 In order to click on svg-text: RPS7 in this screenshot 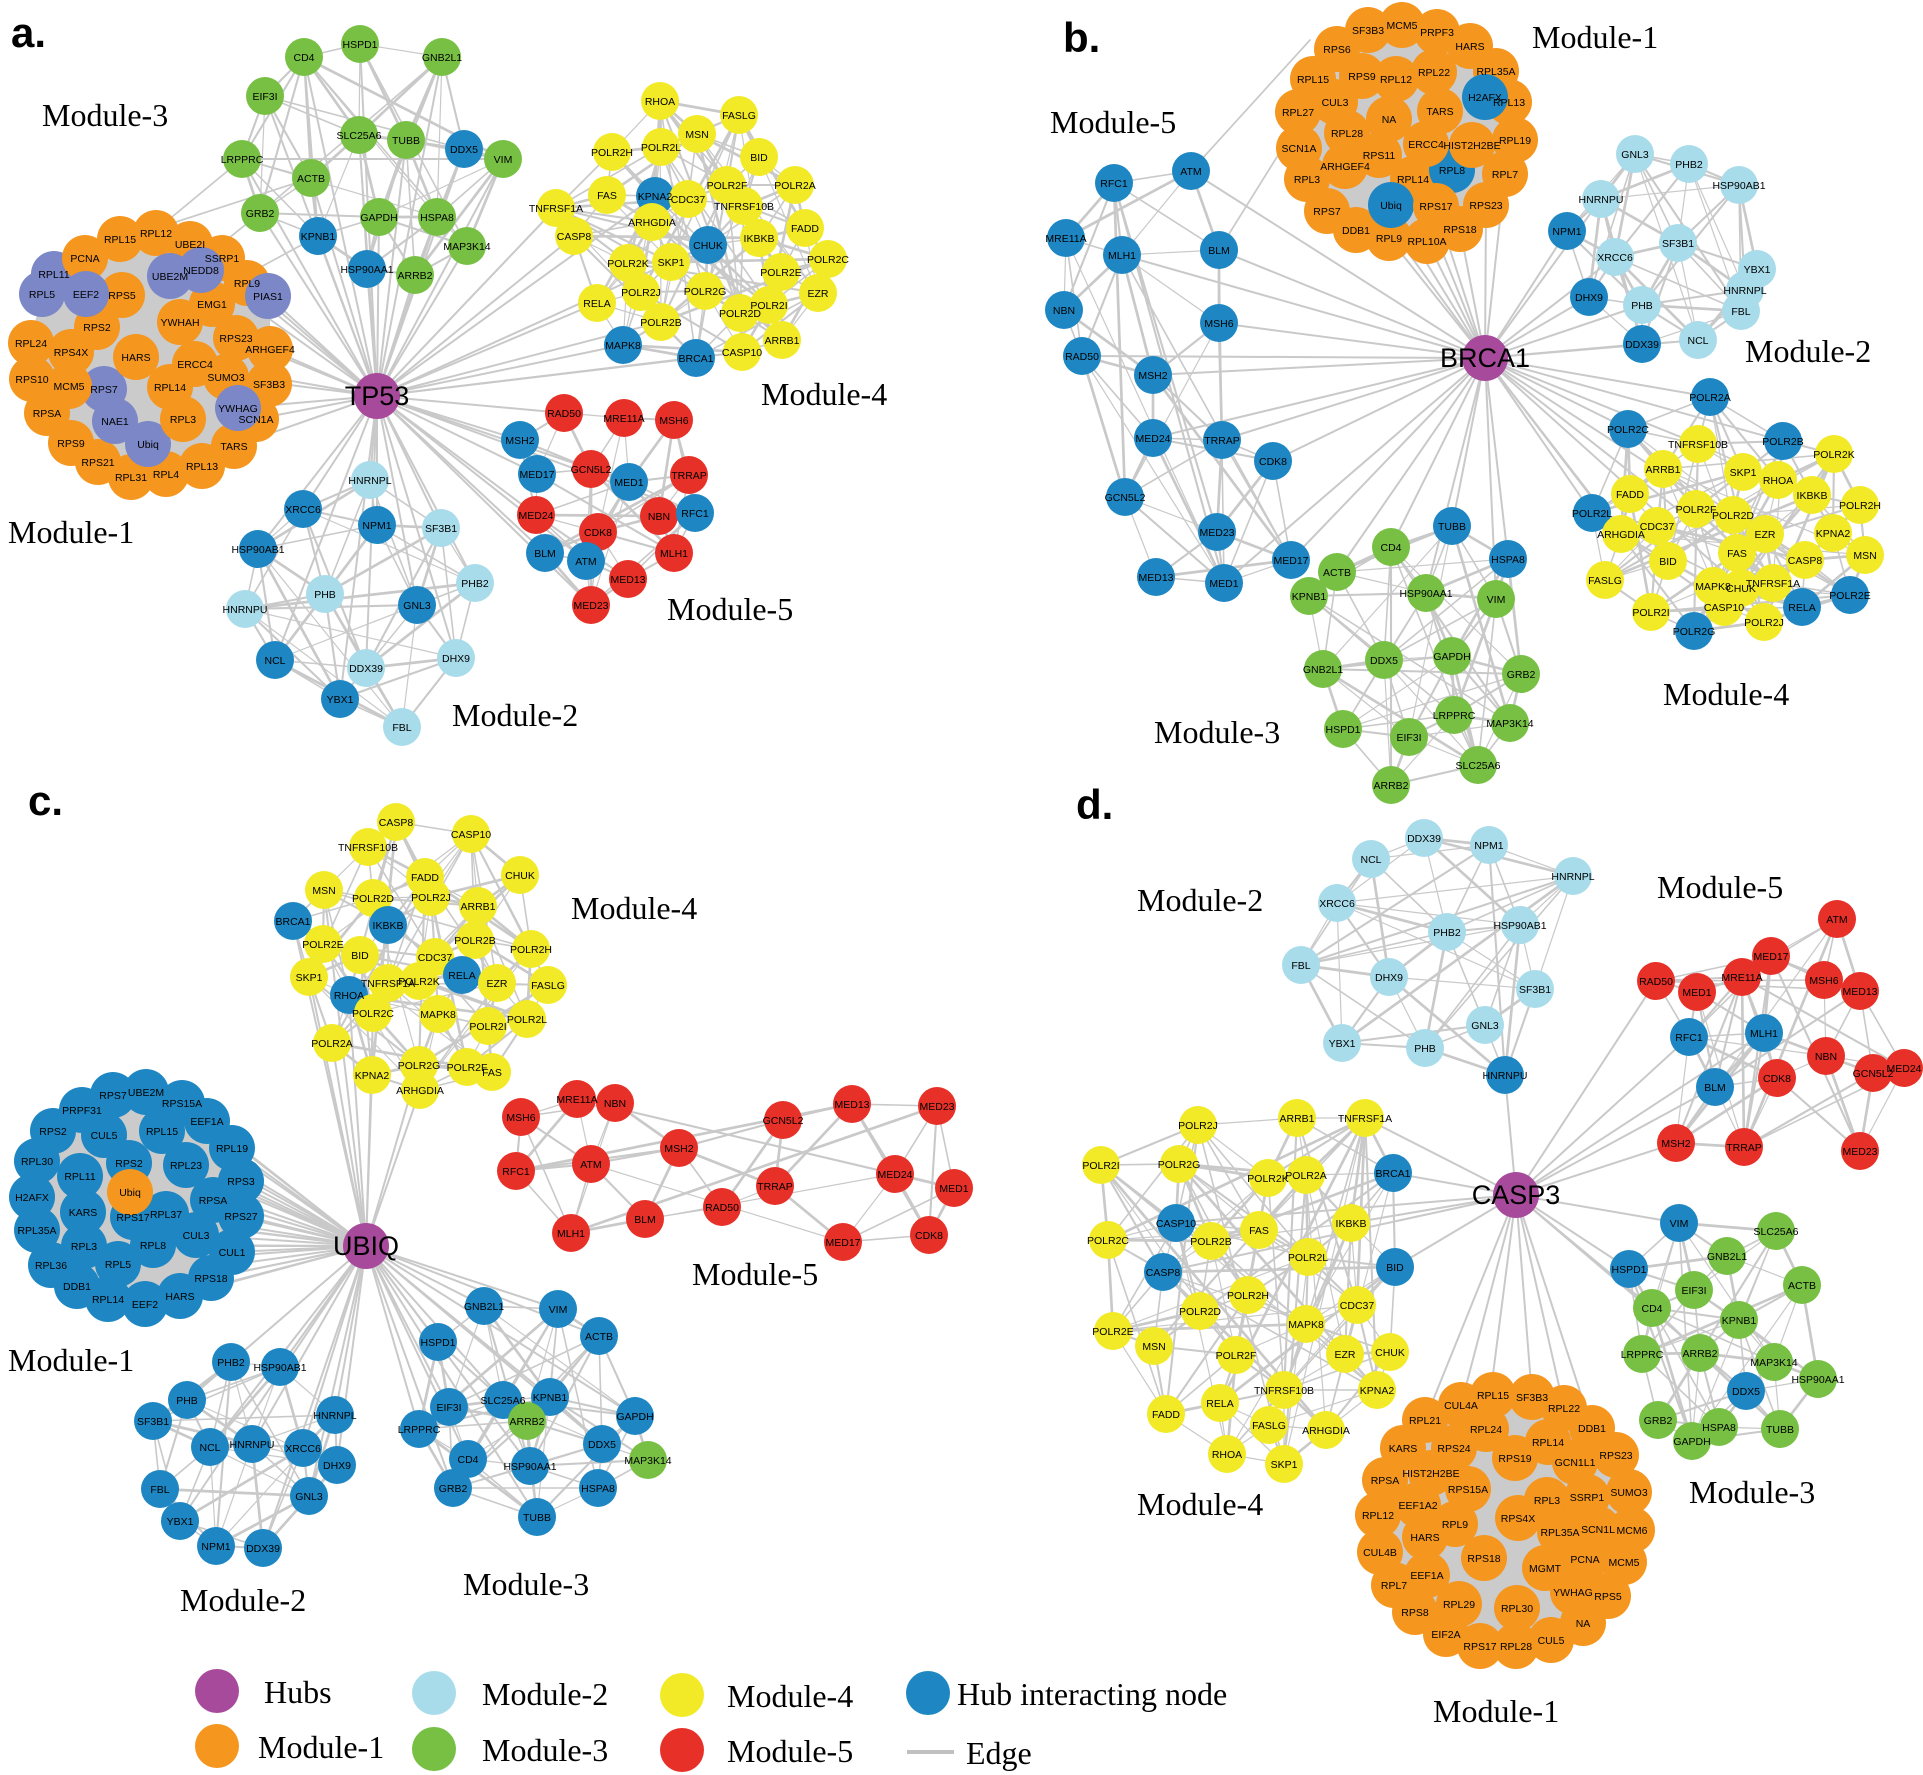, I will do `click(1327, 212)`.